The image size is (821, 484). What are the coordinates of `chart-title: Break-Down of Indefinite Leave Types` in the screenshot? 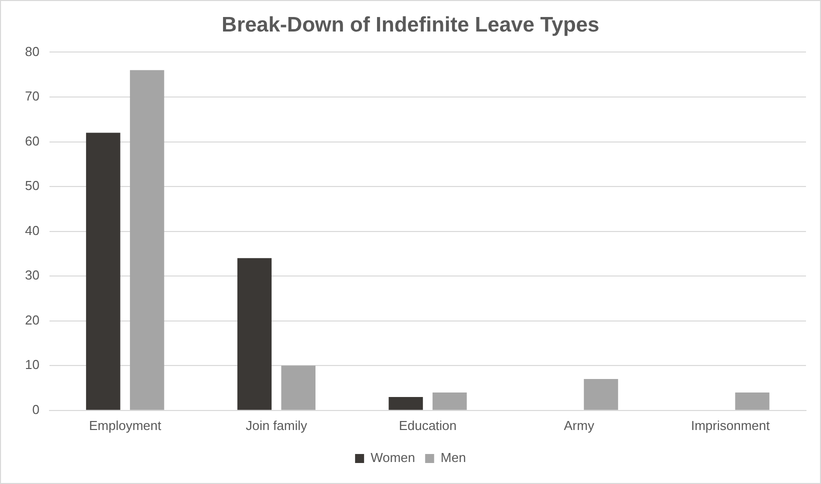 It's located at (411, 24).